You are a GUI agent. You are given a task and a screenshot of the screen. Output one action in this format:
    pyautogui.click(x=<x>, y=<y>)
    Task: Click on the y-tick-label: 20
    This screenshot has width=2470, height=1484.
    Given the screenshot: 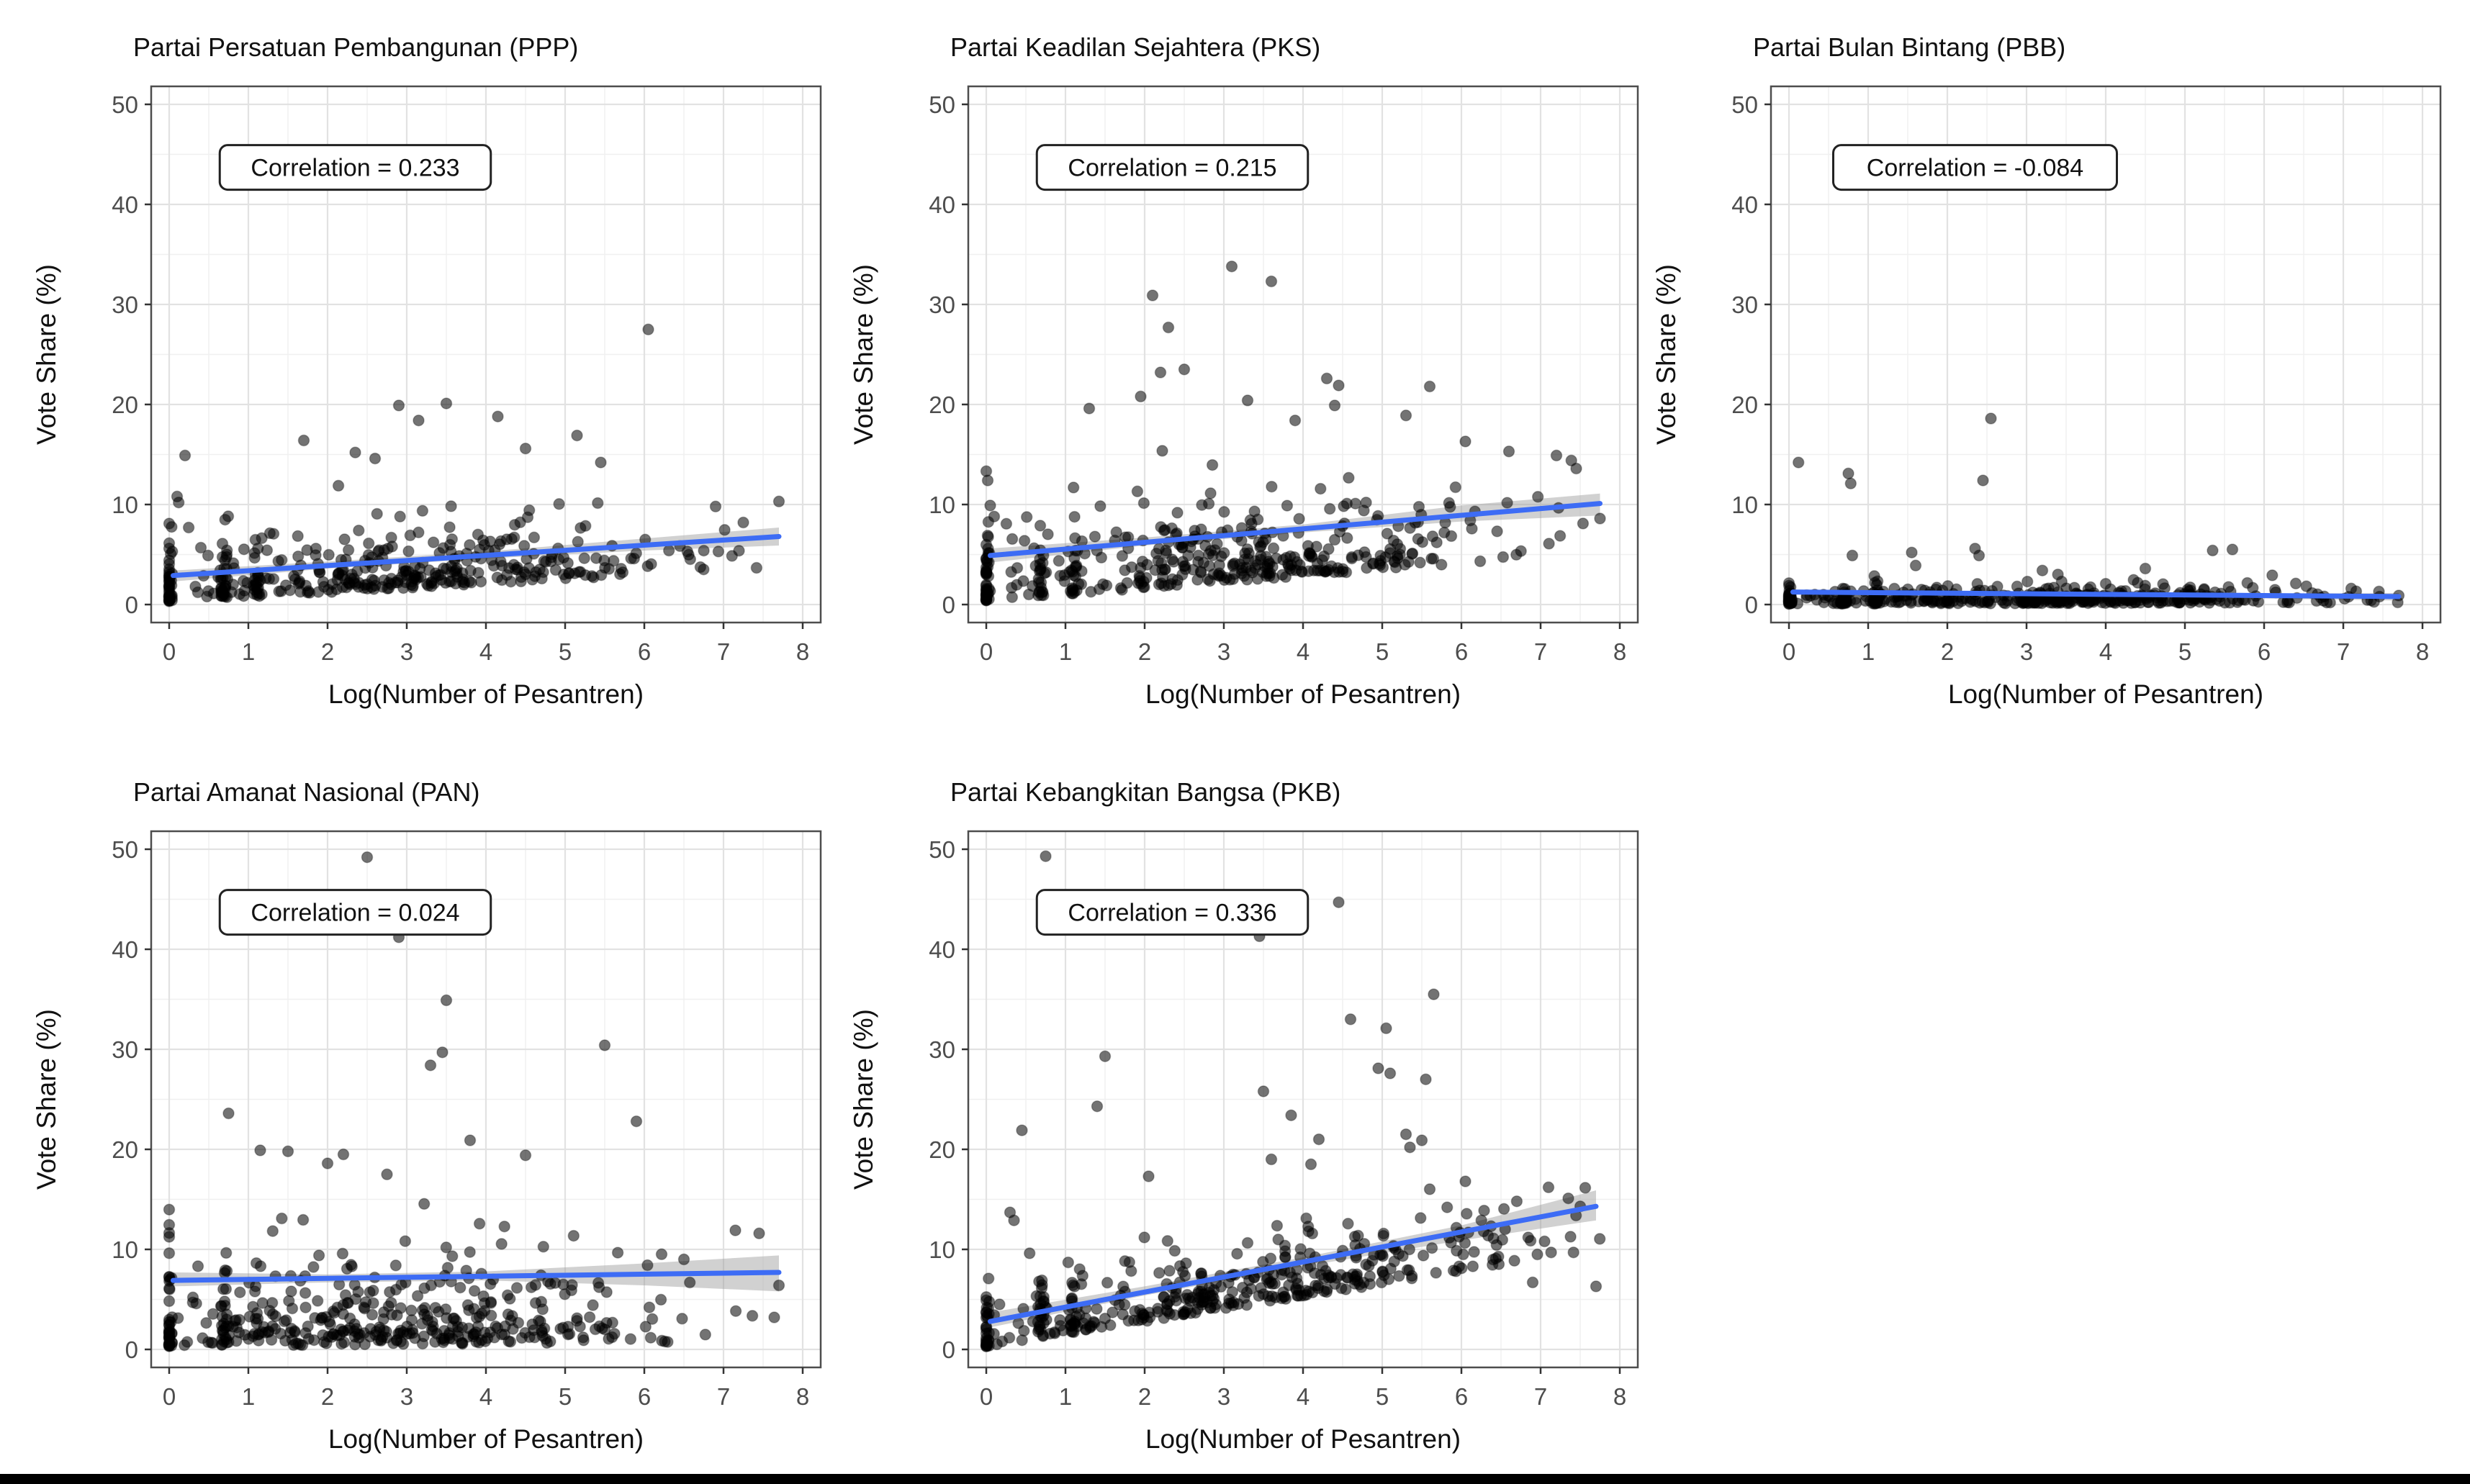 What is the action you would take?
    pyautogui.click(x=125, y=1149)
    